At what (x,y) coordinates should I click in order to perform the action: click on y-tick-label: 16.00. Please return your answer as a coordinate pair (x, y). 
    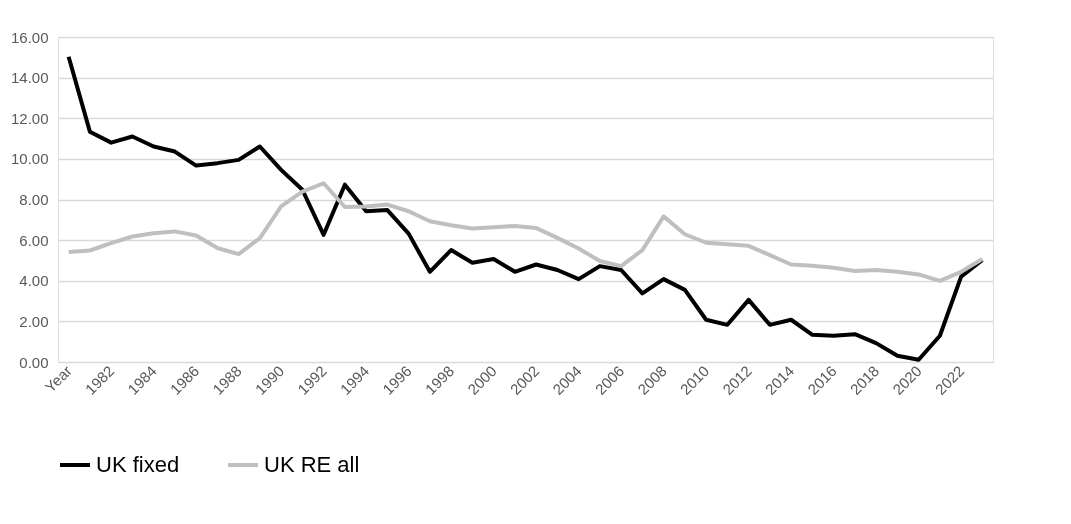
    Looking at the image, I should click on (29, 37).